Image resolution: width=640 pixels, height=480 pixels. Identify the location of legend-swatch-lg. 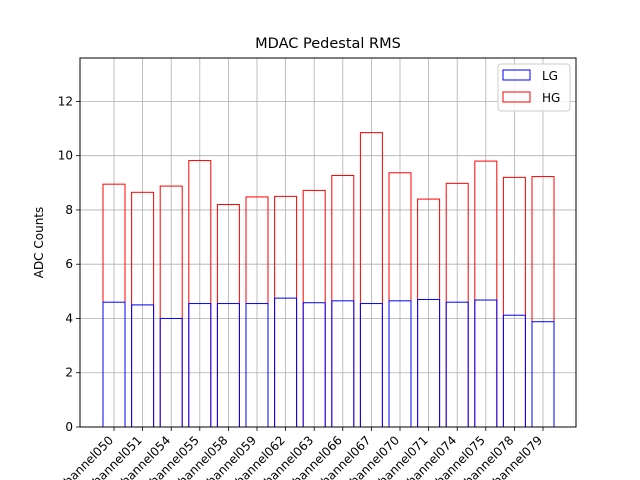
(516, 75).